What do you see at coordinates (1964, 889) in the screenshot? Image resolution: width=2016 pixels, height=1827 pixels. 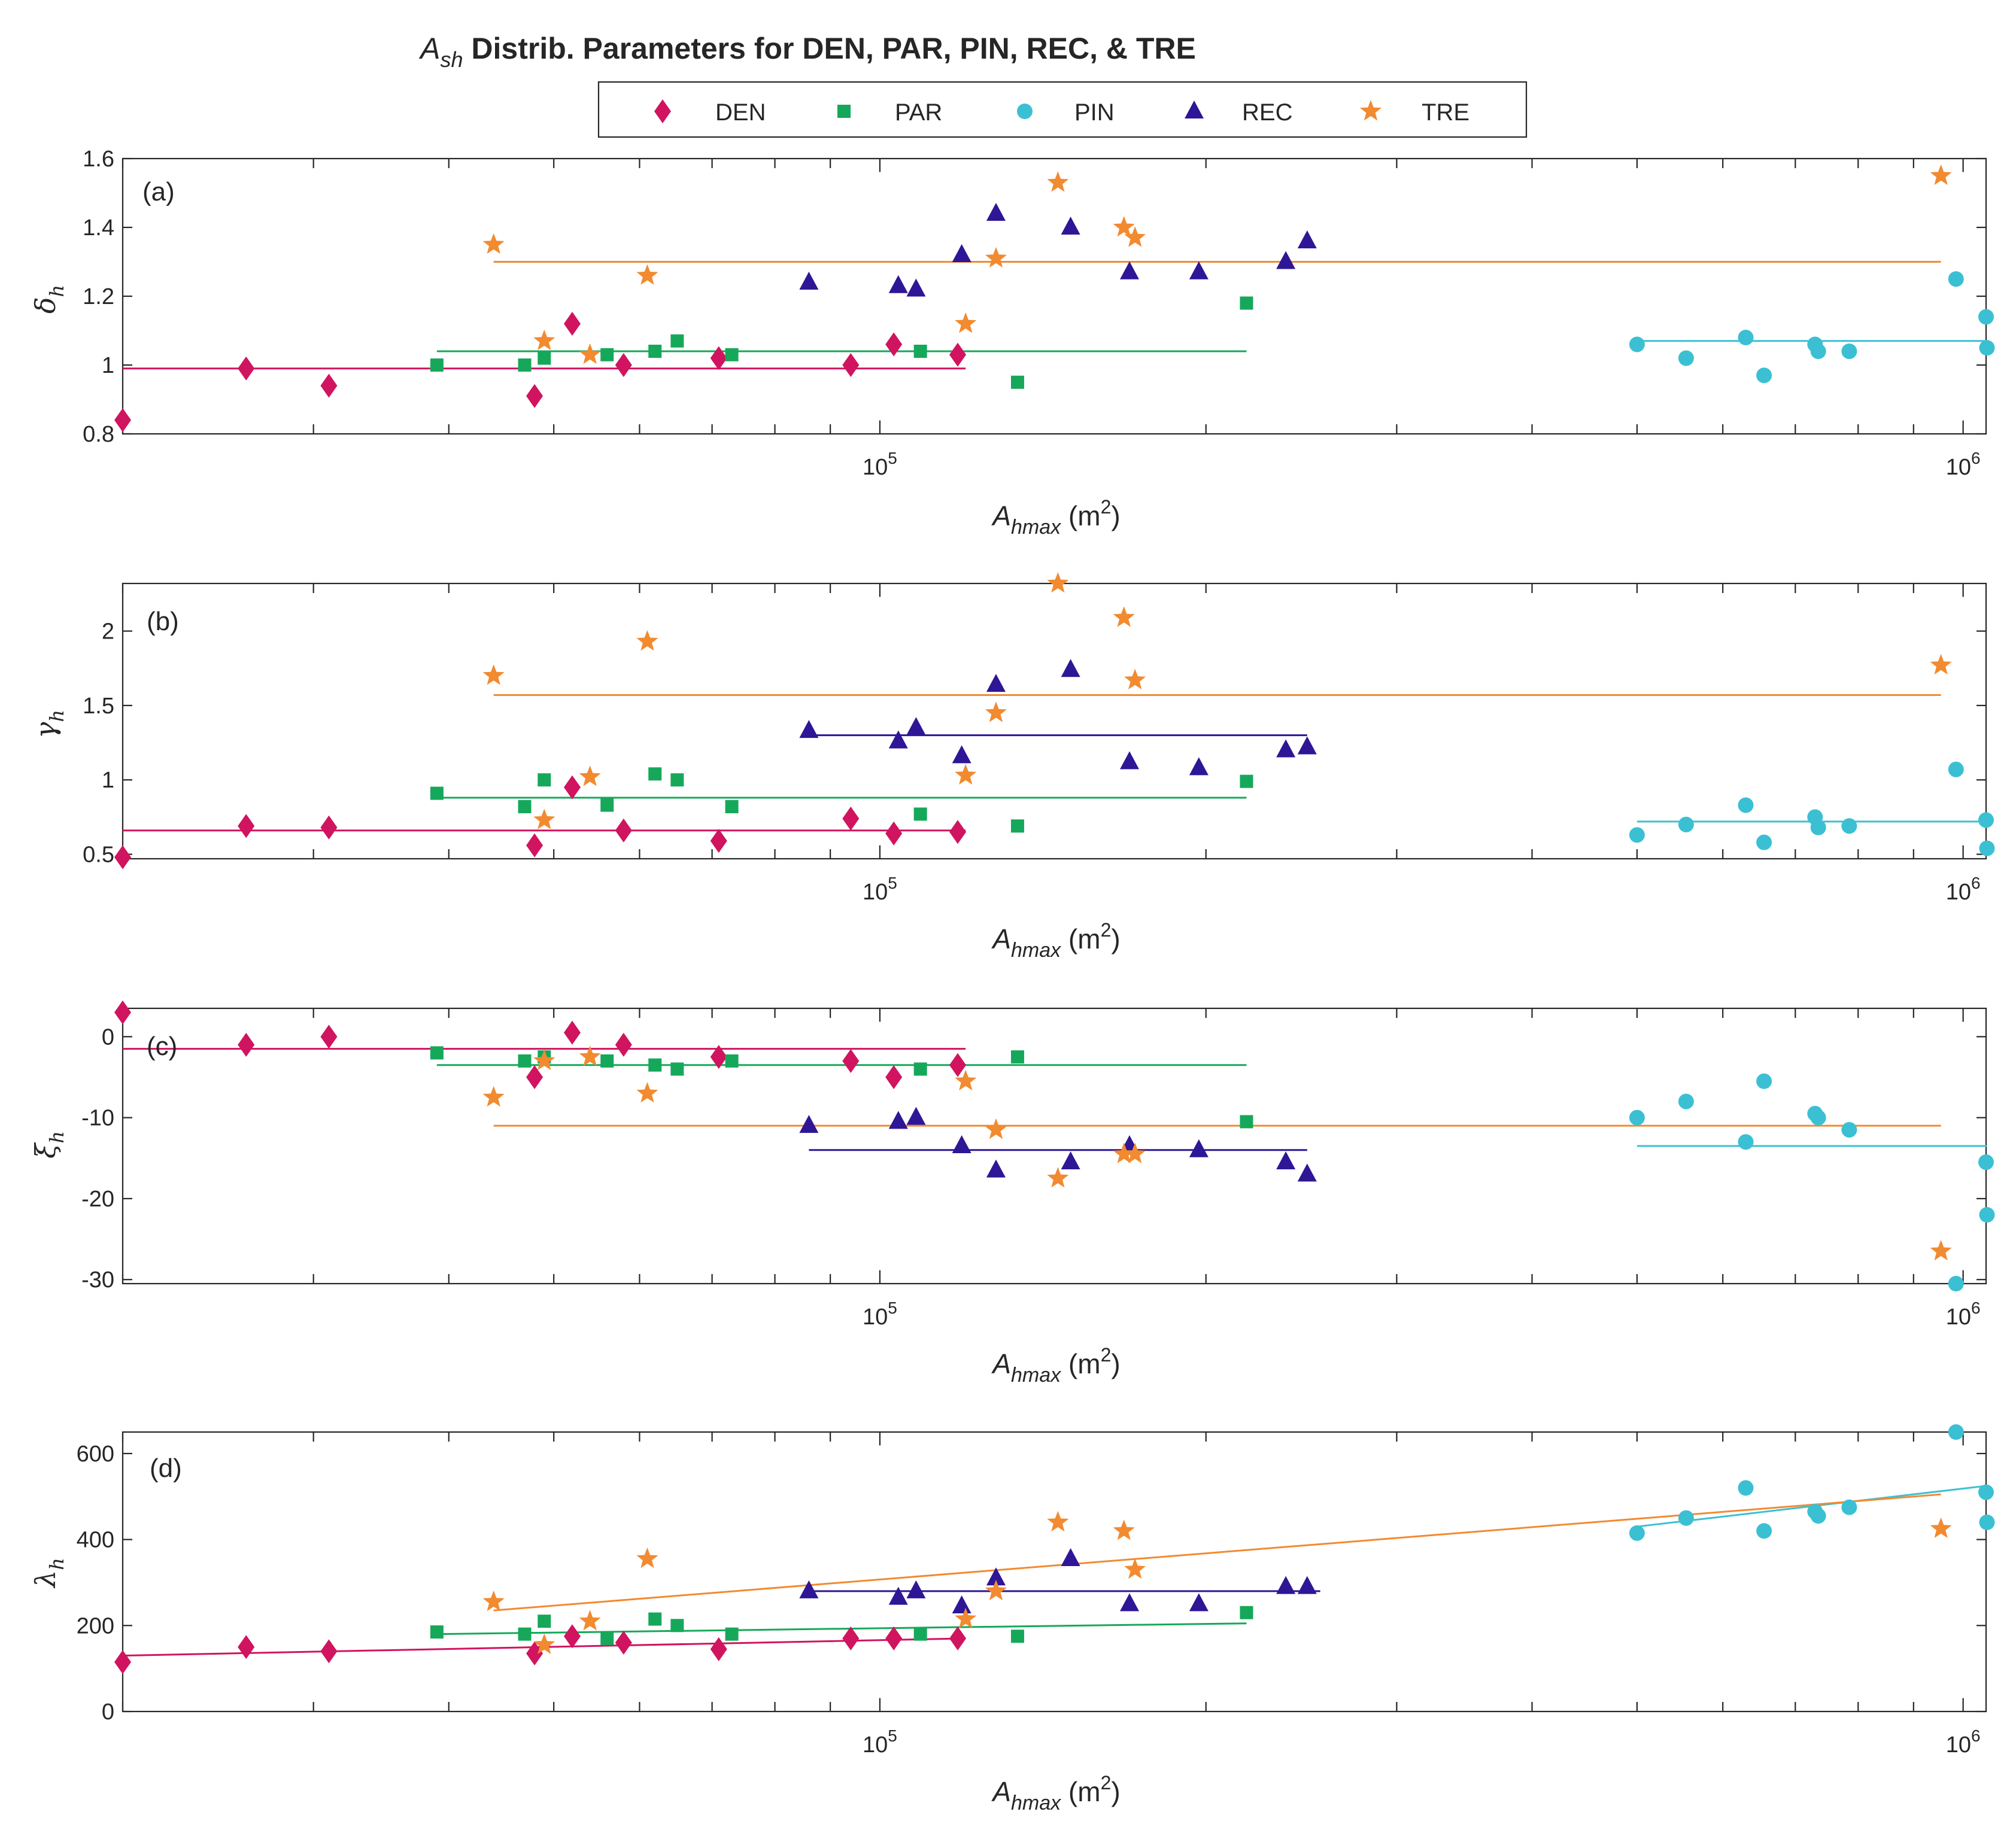 I see `panel-b-xtick-label: 10⁶` at bounding box center [1964, 889].